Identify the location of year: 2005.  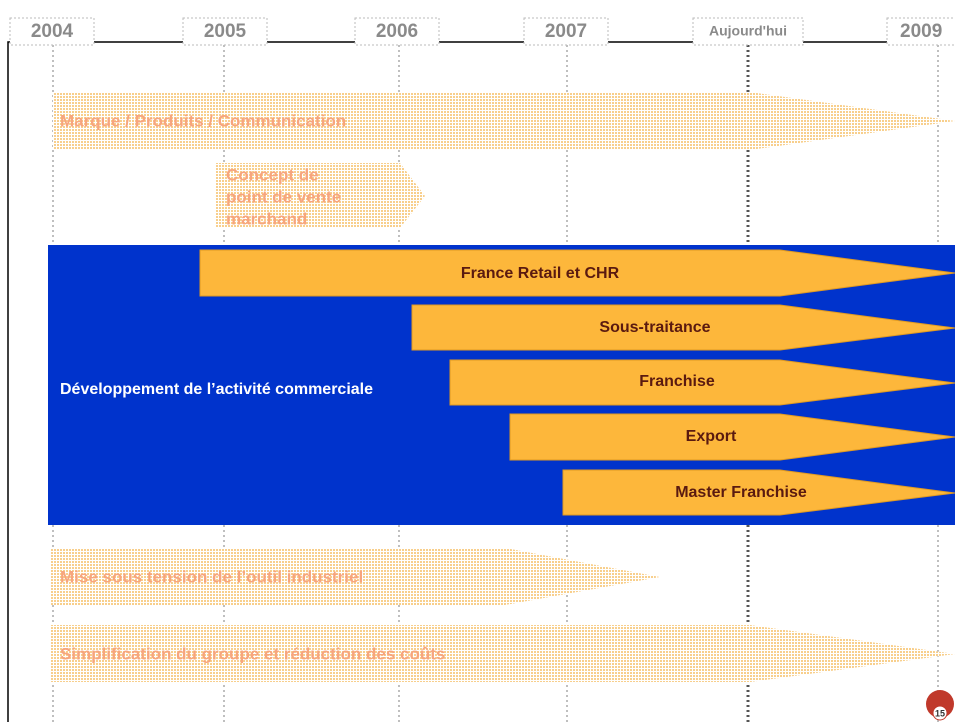
(225, 31).